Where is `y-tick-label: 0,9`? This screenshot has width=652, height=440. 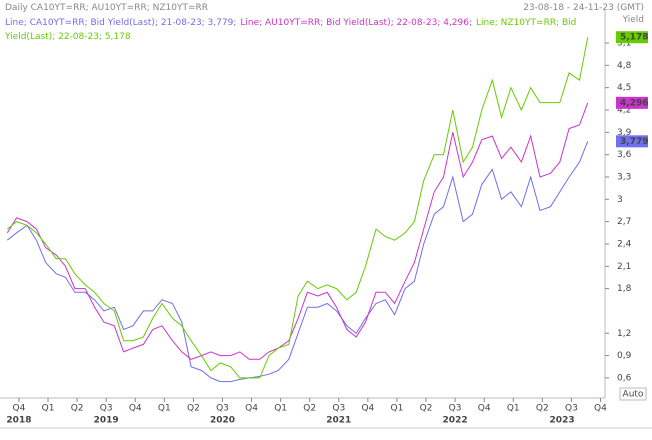
y-tick-label: 0,9 is located at coordinates (624, 356).